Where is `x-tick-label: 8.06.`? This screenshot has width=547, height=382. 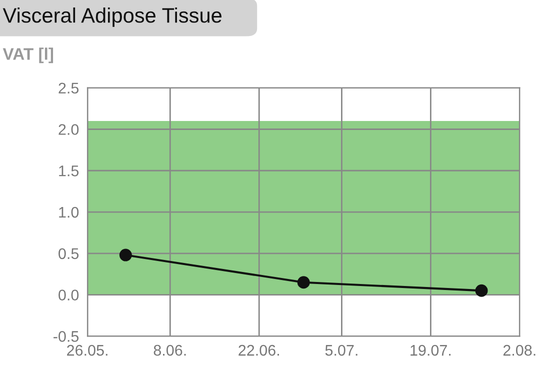 x-tick-label: 8.06. is located at coordinates (170, 350).